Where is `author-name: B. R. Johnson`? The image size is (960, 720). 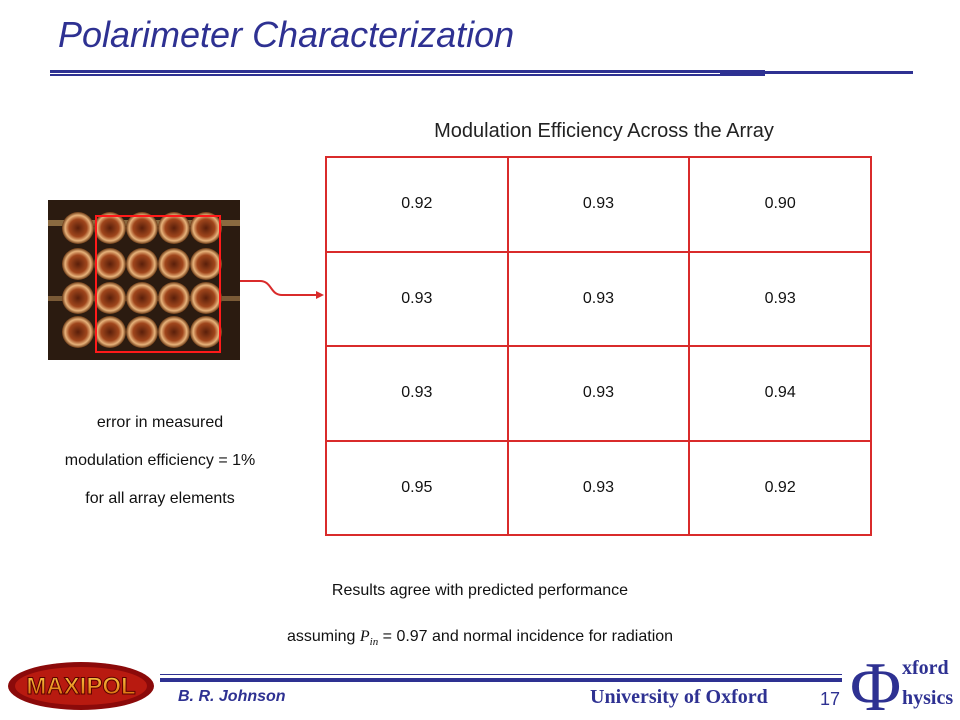
author-name: B. R. Johnson is located at coordinates (232, 696).